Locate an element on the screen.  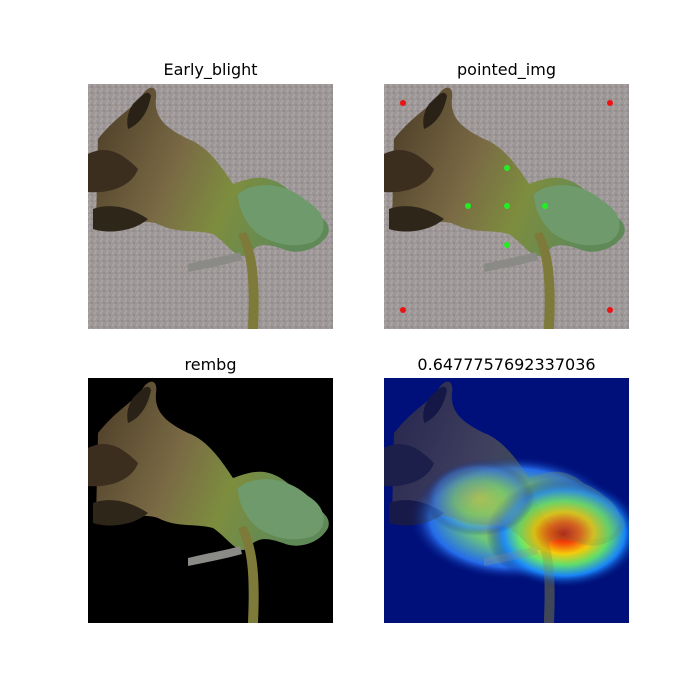
negative-points is located at coordinates (506, 206).